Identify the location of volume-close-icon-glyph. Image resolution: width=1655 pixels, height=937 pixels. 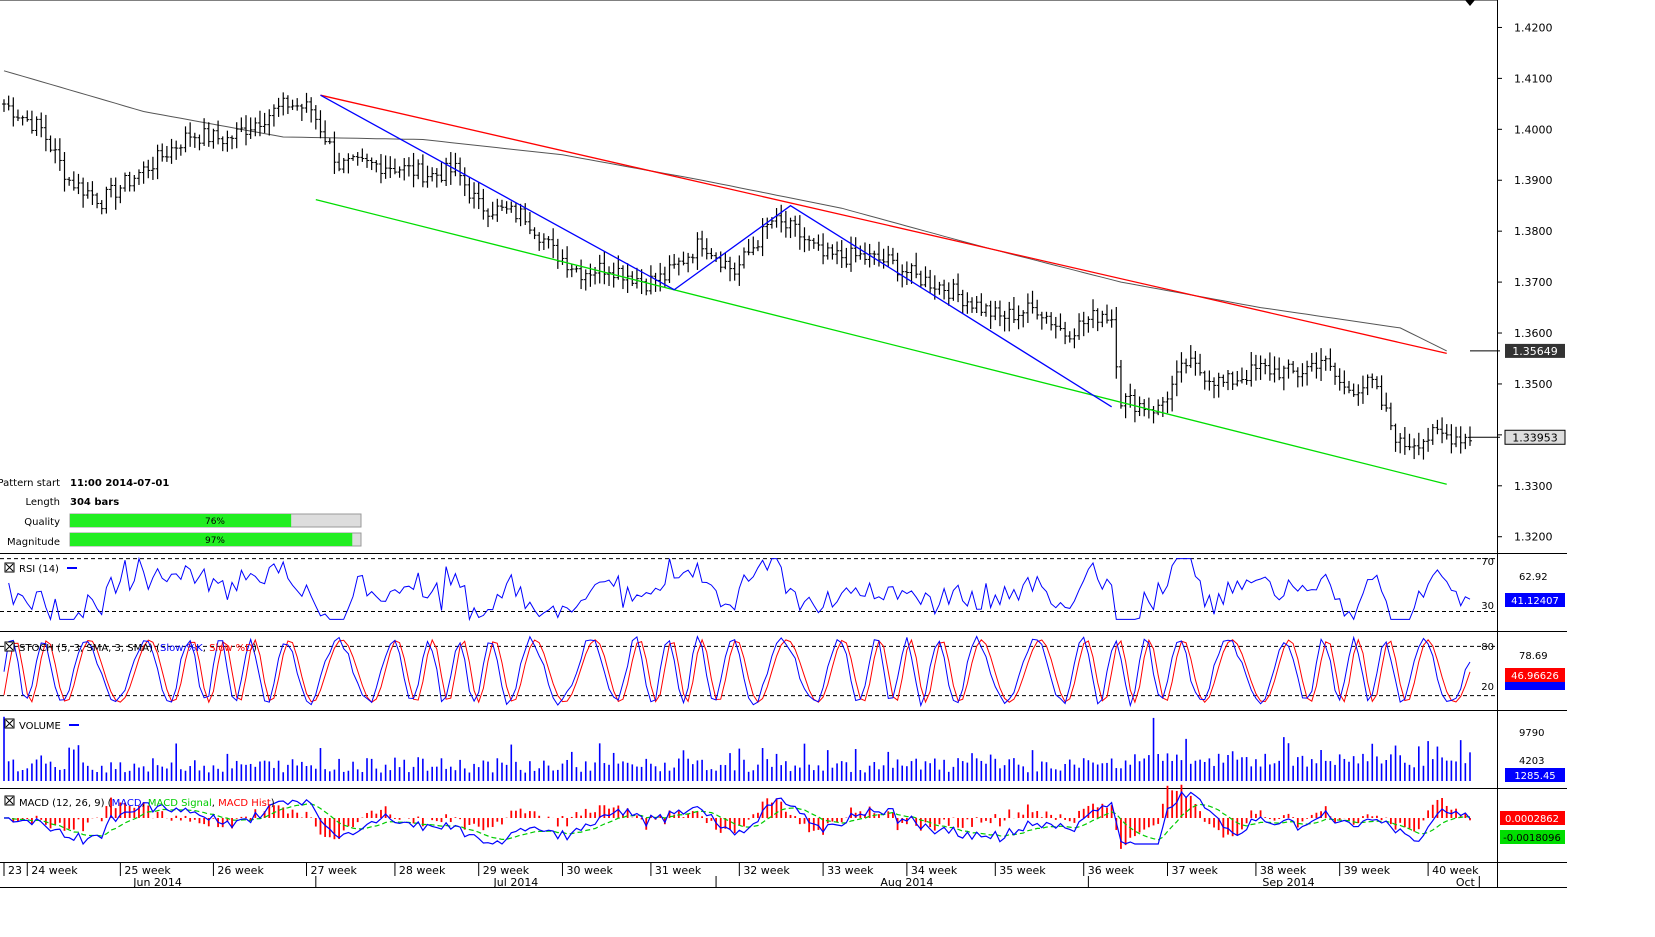
(9, 723).